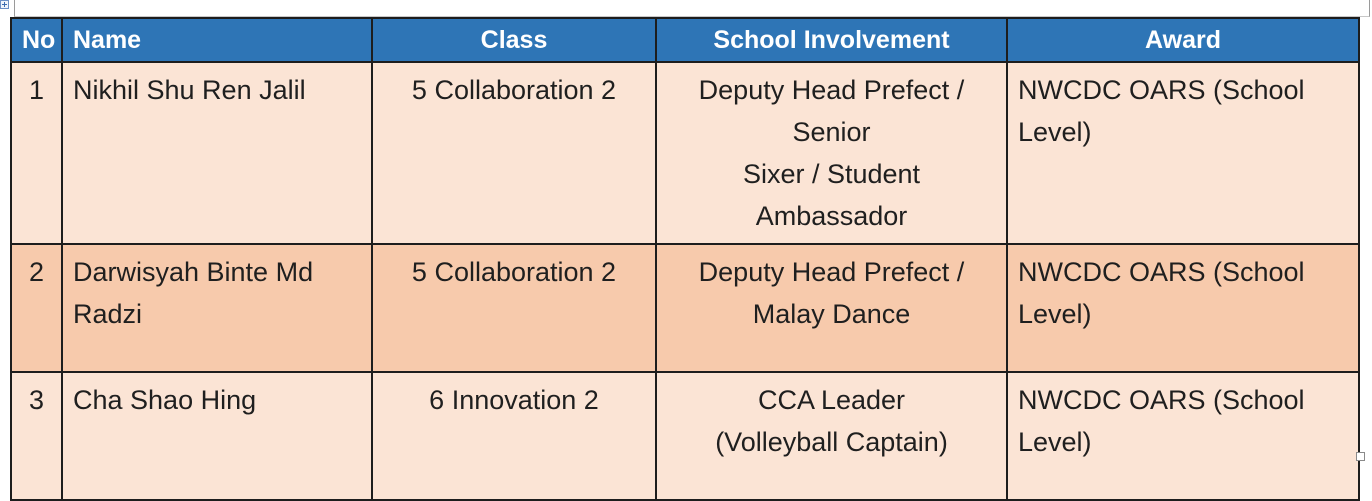  Describe the element at coordinates (217, 308) in the screenshot. I see `cell-name: Darwisyah Binte Md Radzi` at that location.